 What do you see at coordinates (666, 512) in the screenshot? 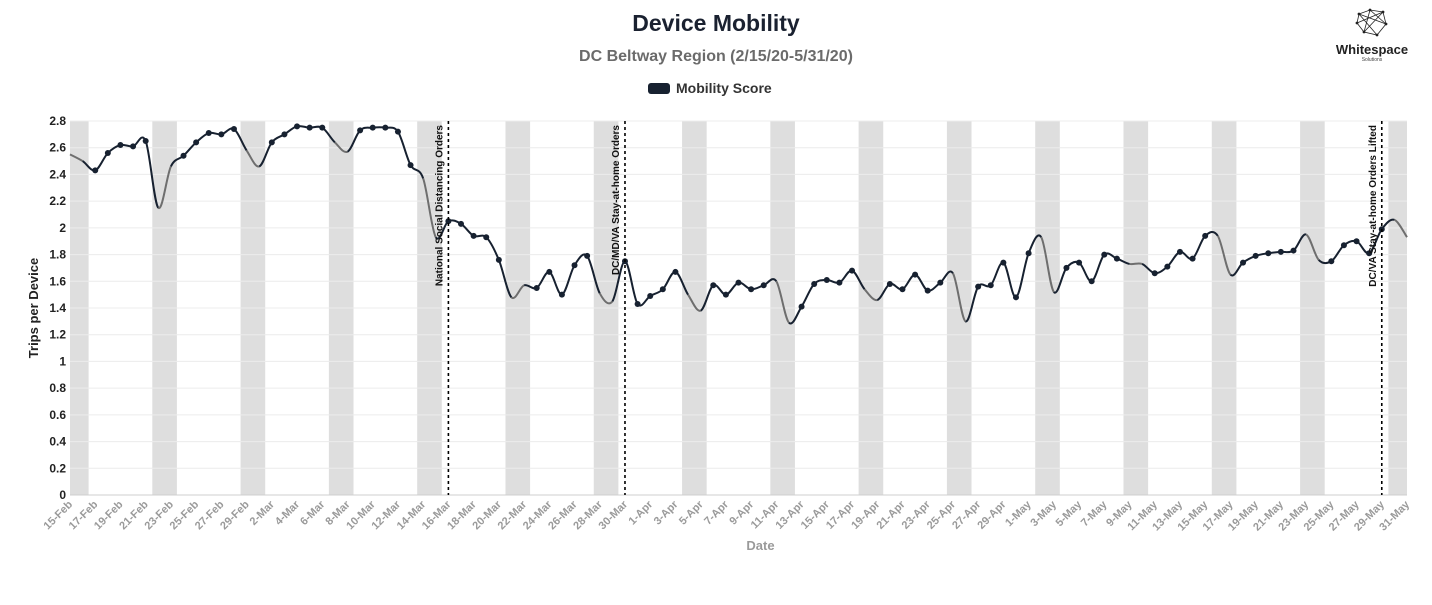
I see `x-tick-label: 3-Apr` at bounding box center [666, 512].